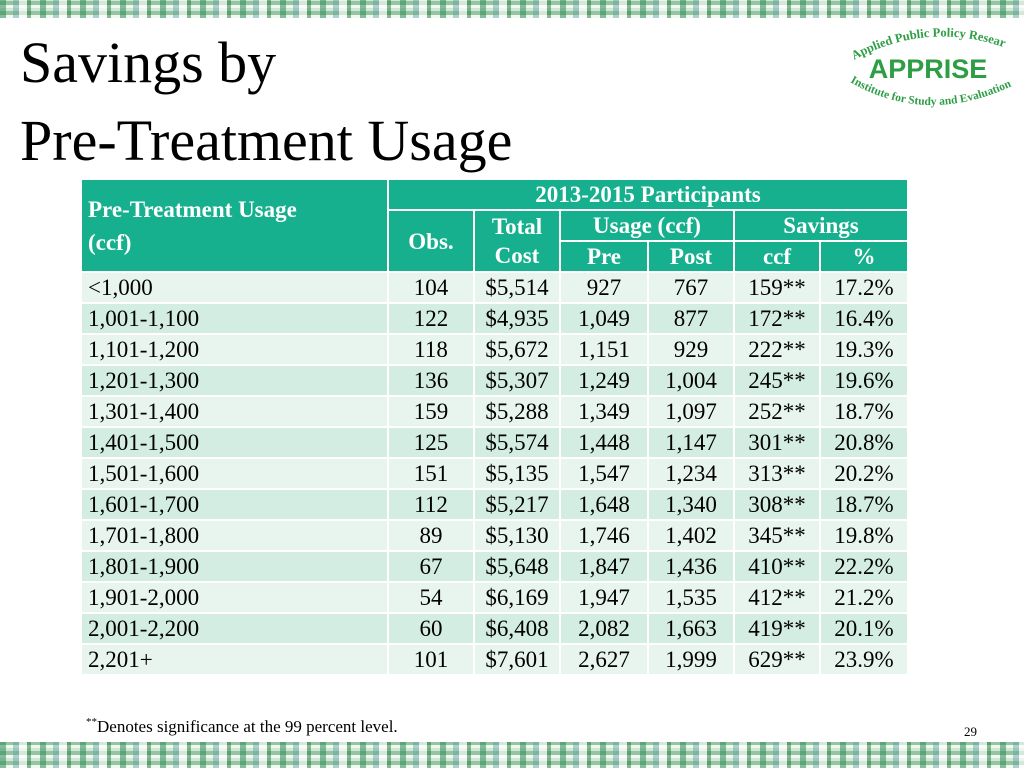  I want to click on cell-obs: 125, so click(431, 442).